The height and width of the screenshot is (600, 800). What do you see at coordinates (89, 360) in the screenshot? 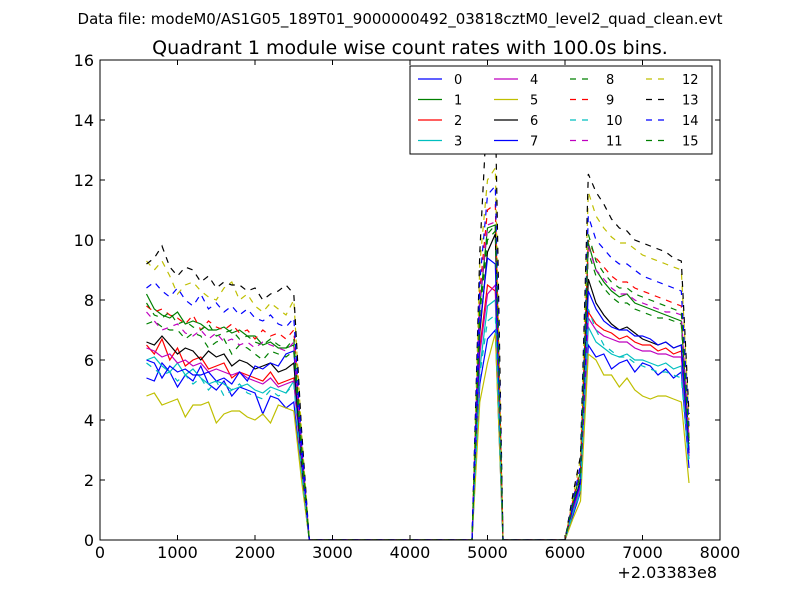
I see `y-tick-label: 6` at bounding box center [89, 360].